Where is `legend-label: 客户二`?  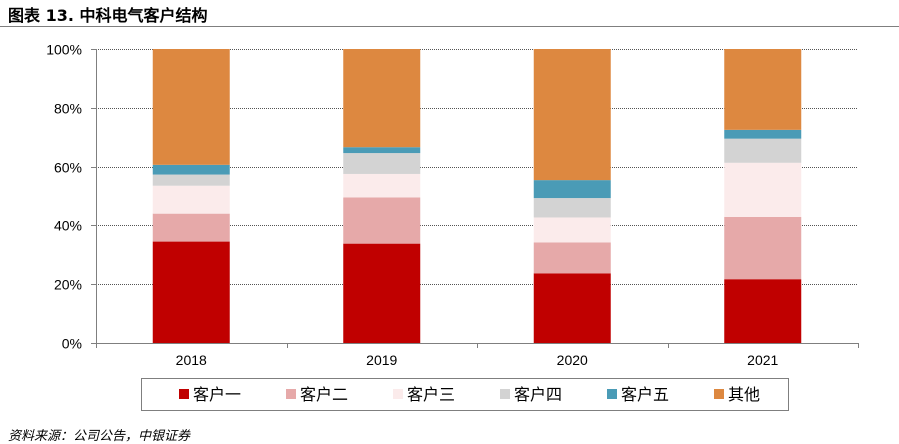
legend-label: 客户二 is located at coordinates (324, 394).